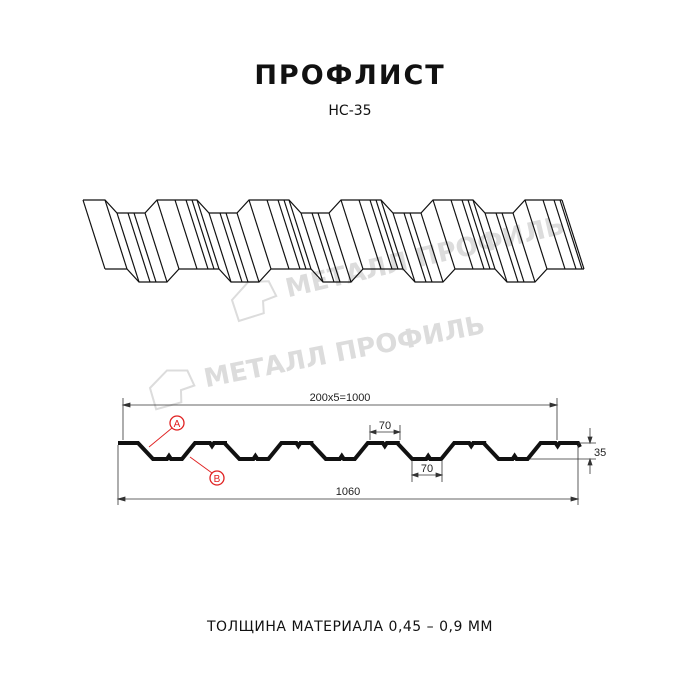 The width and height of the screenshot is (700, 700). Describe the element at coordinates (207, 471) in the screenshot. I see `marker-b: B` at that location.